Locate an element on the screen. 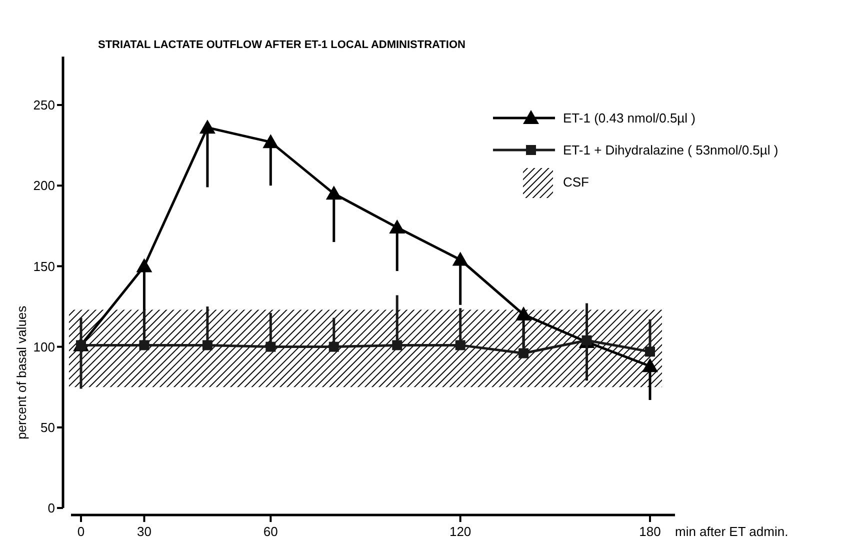  y-axis-title: percent of basal values is located at coordinates (21, 372).